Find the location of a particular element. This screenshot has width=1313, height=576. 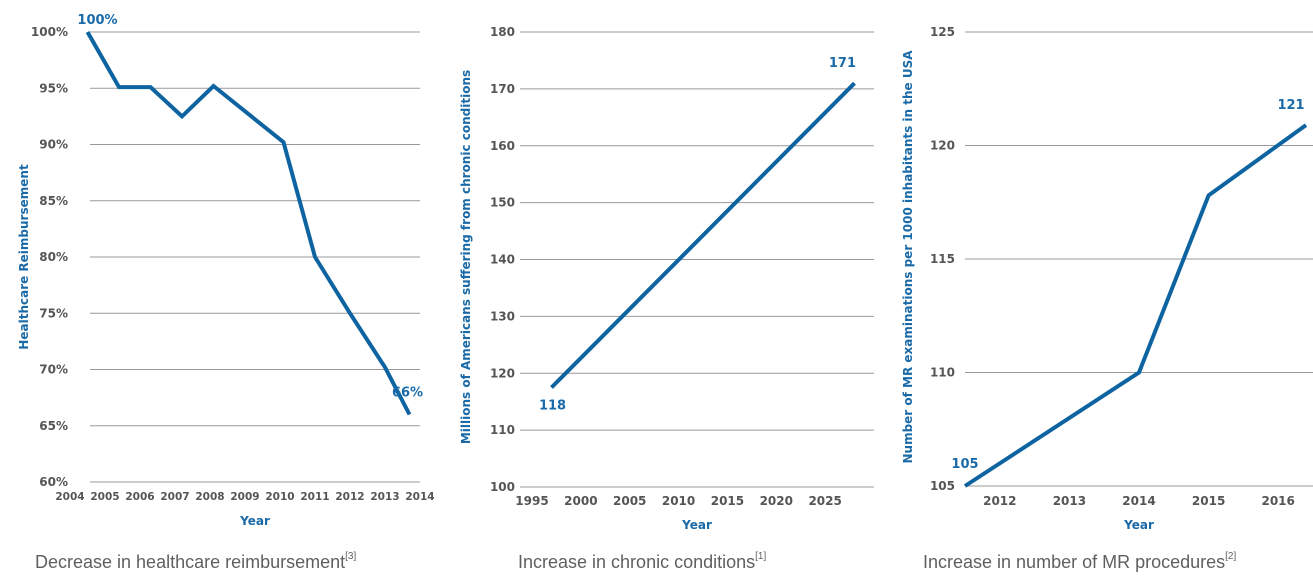

x-tick-label: 2025 is located at coordinates (824, 501).